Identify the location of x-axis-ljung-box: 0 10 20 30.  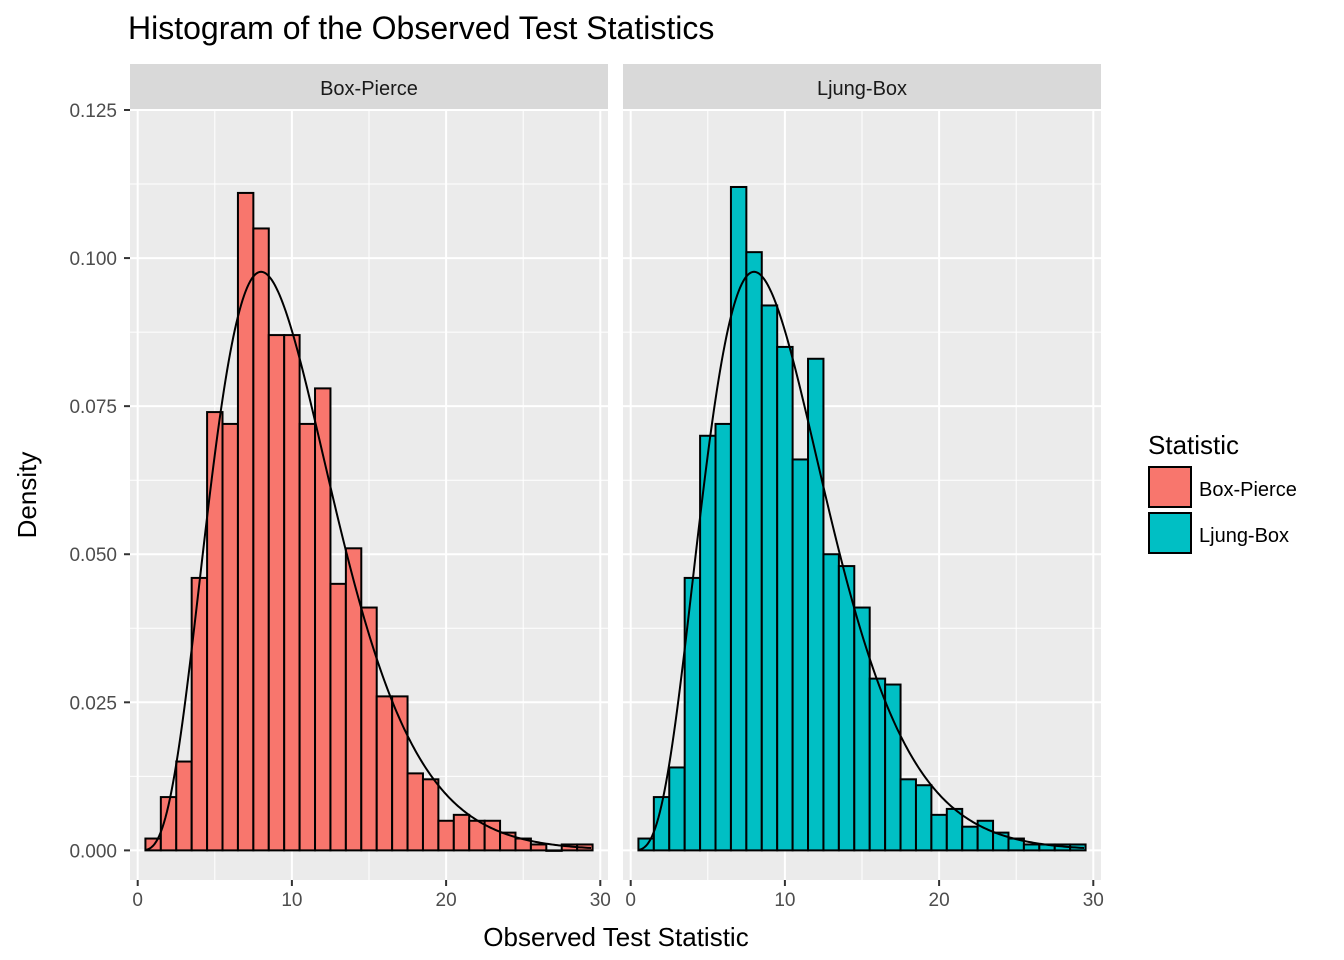
(864, 895).